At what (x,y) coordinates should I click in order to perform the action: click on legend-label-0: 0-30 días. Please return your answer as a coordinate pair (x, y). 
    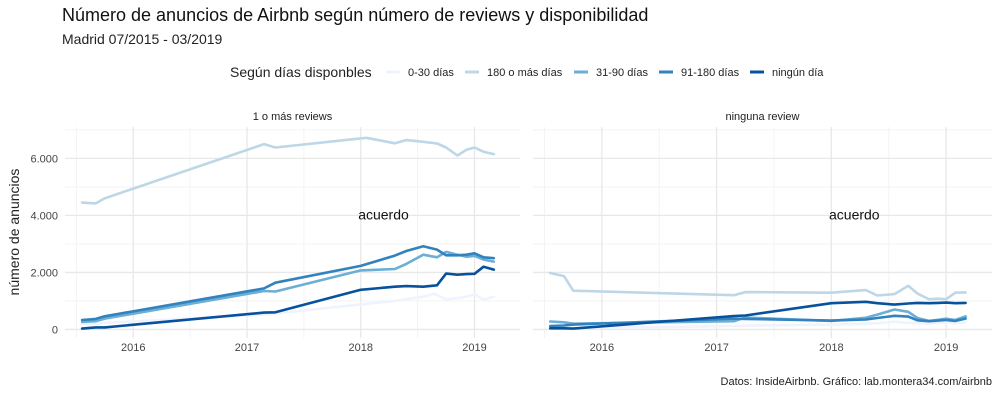
    Looking at the image, I should click on (431, 73).